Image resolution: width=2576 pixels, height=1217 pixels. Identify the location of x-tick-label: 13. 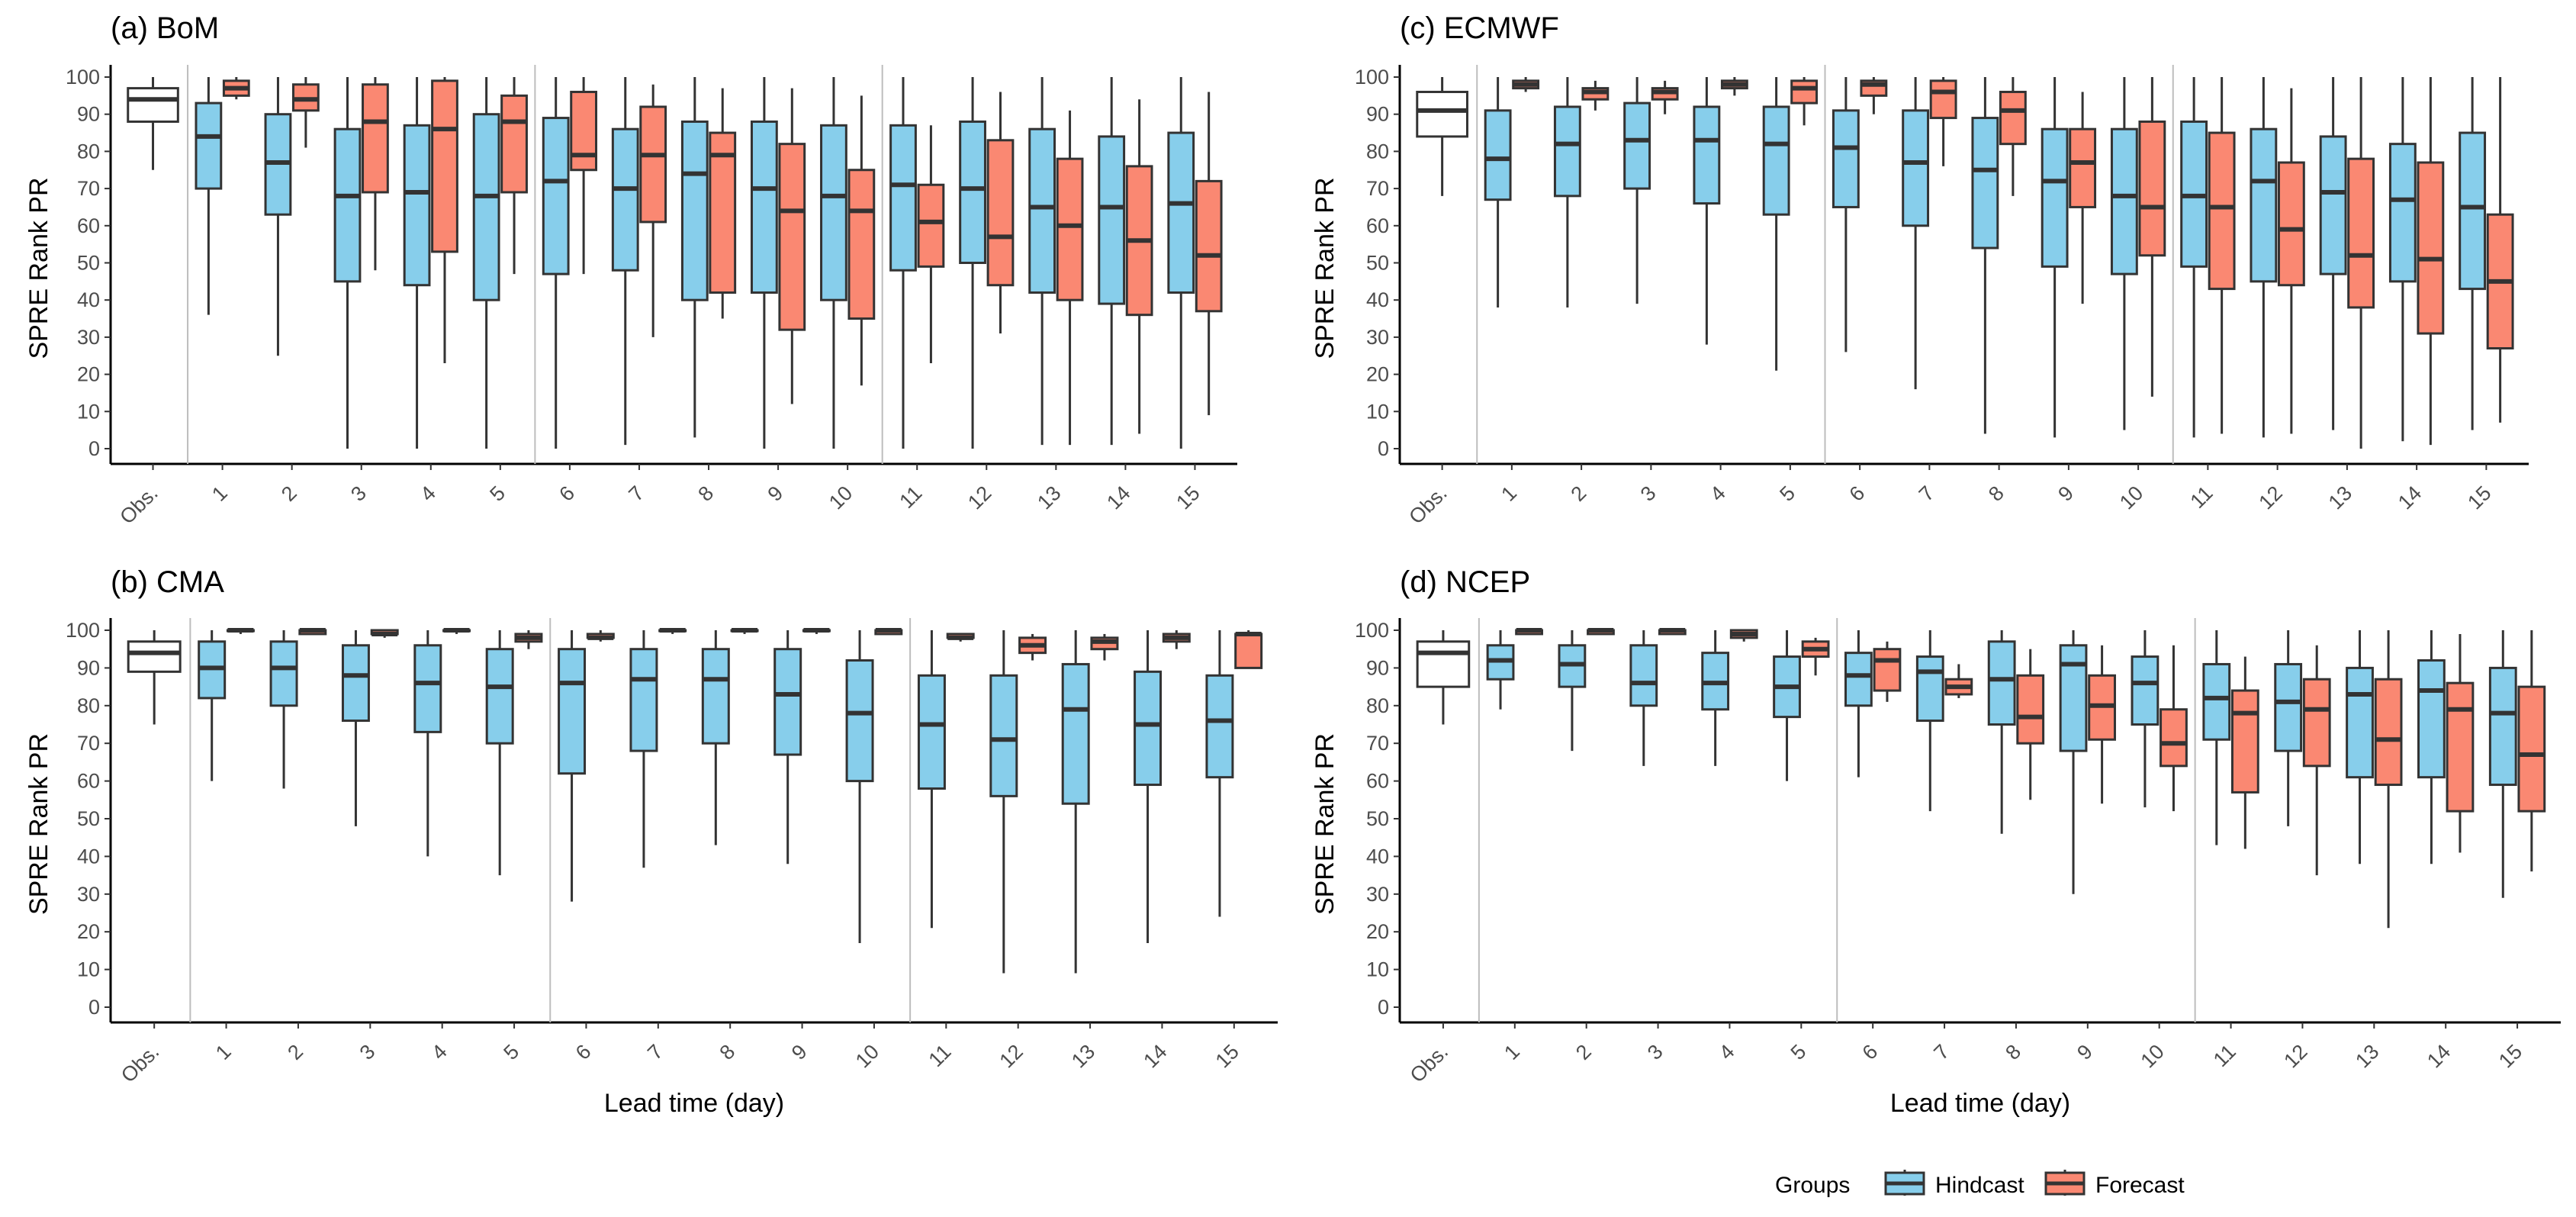
(2340, 497).